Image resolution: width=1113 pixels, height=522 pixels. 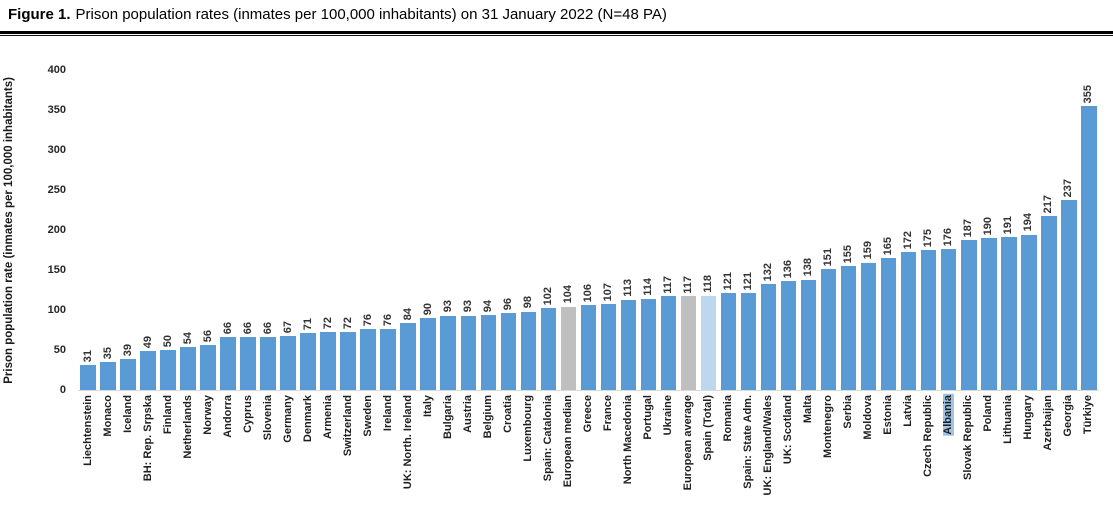 I want to click on x-axis-label-cell: UK: North. Ireland, so click(x=408, y=442).